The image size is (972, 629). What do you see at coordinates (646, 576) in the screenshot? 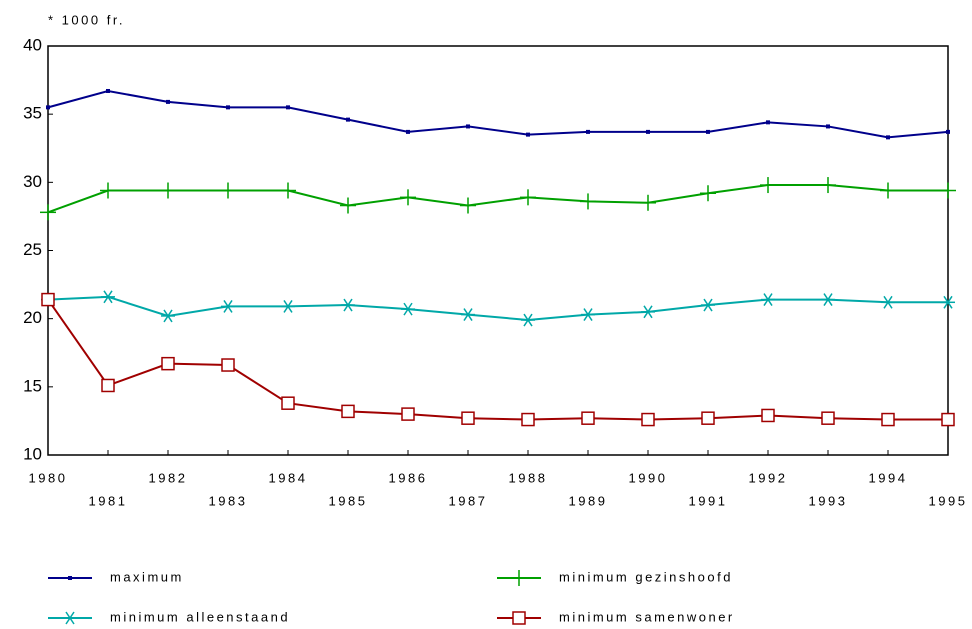
I see `legend-label: minimum gezinshoofd` at bounding box center [646, 576].